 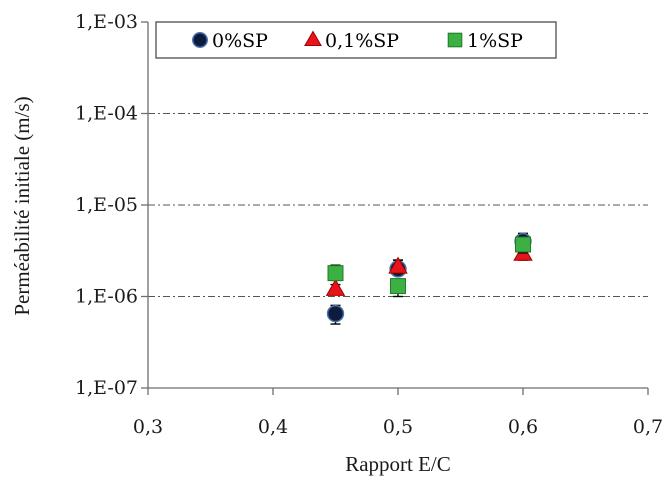 What do you see at coordinates (106, 297) in the screenshot?
I see `y-tick-label: 1,E-06` at bounding box center [106, 297].